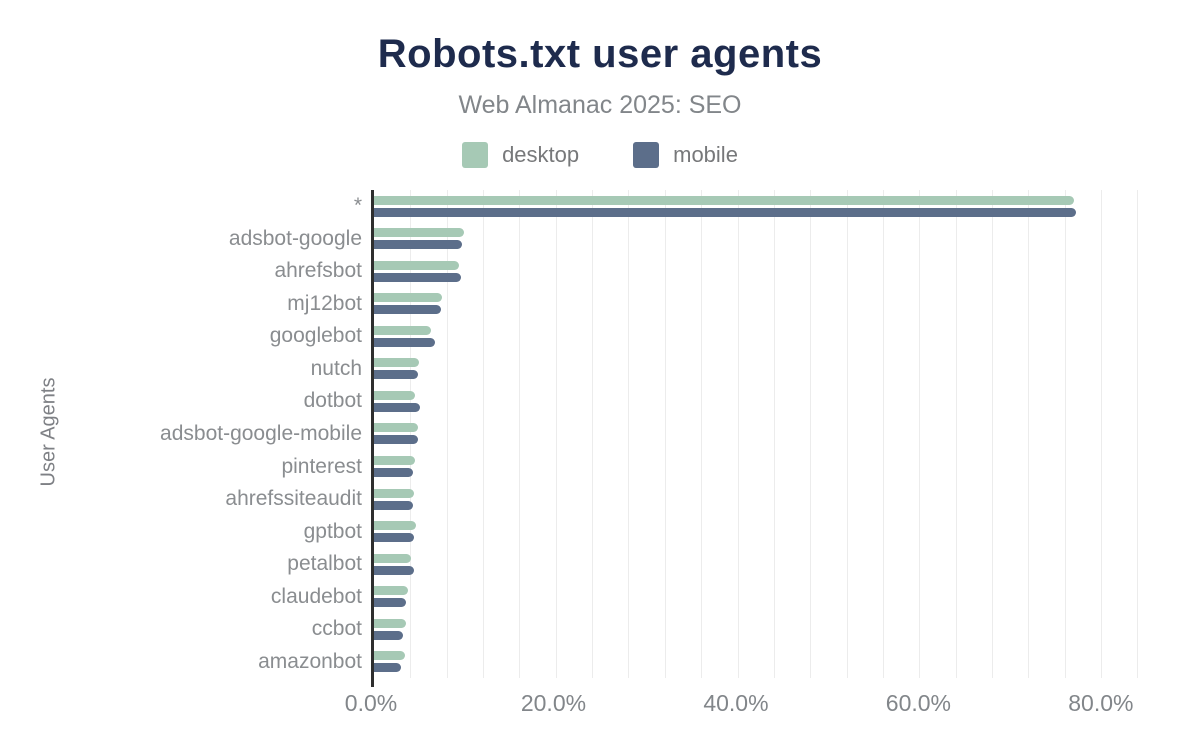 The height and width of the screenshot is (742, 1200). Describe the element at coordinates (332, 401) in the screenshot. I see `category-label: dotbot` at that location.